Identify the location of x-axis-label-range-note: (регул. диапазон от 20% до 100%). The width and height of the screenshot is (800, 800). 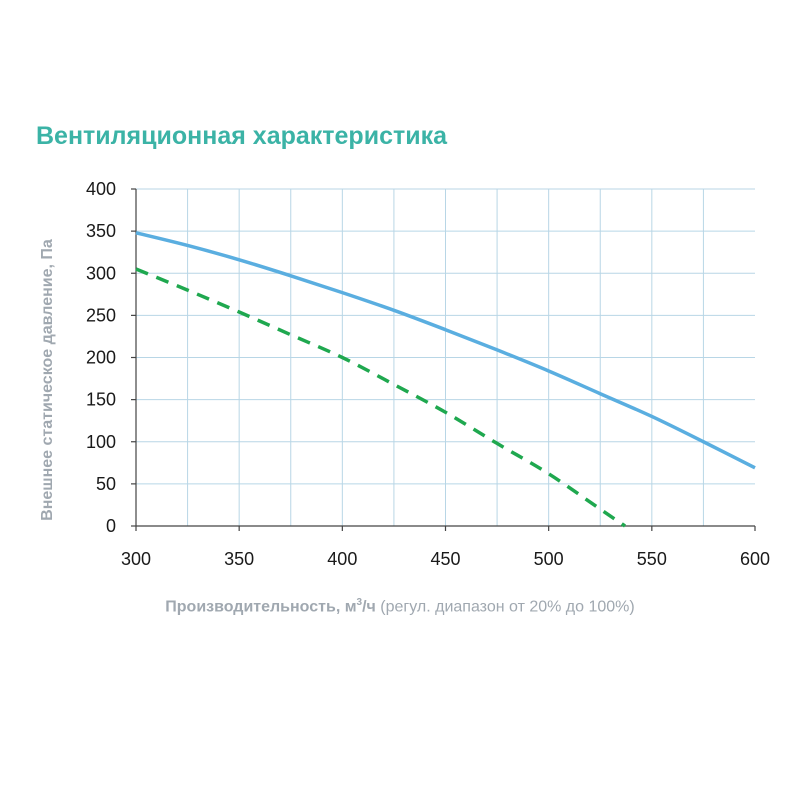
(505, 607).